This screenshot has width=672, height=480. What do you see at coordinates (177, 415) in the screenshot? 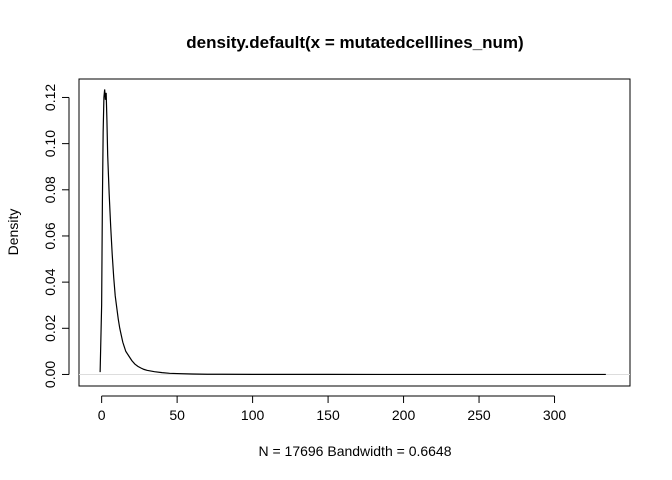
I see `x-tick-label: 50` at bounding box center [177, 415].